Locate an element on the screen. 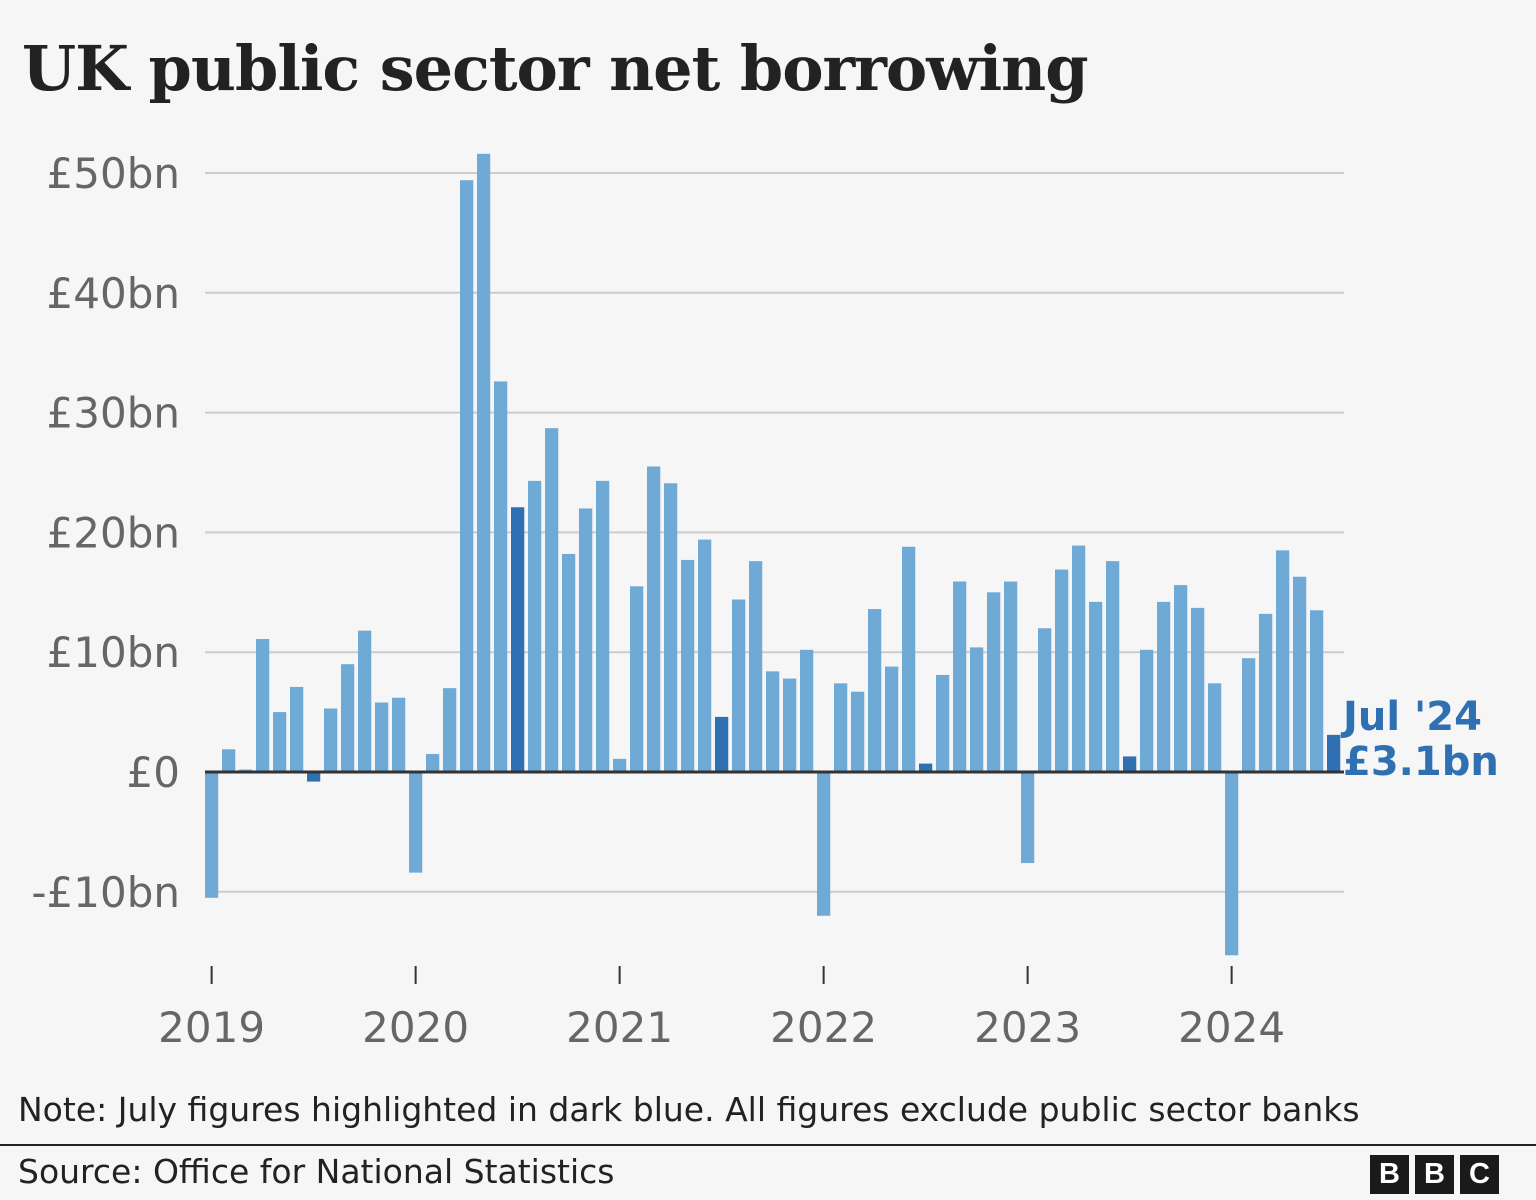  y-tick-label: £40bn is located at coordinates (113, 293).